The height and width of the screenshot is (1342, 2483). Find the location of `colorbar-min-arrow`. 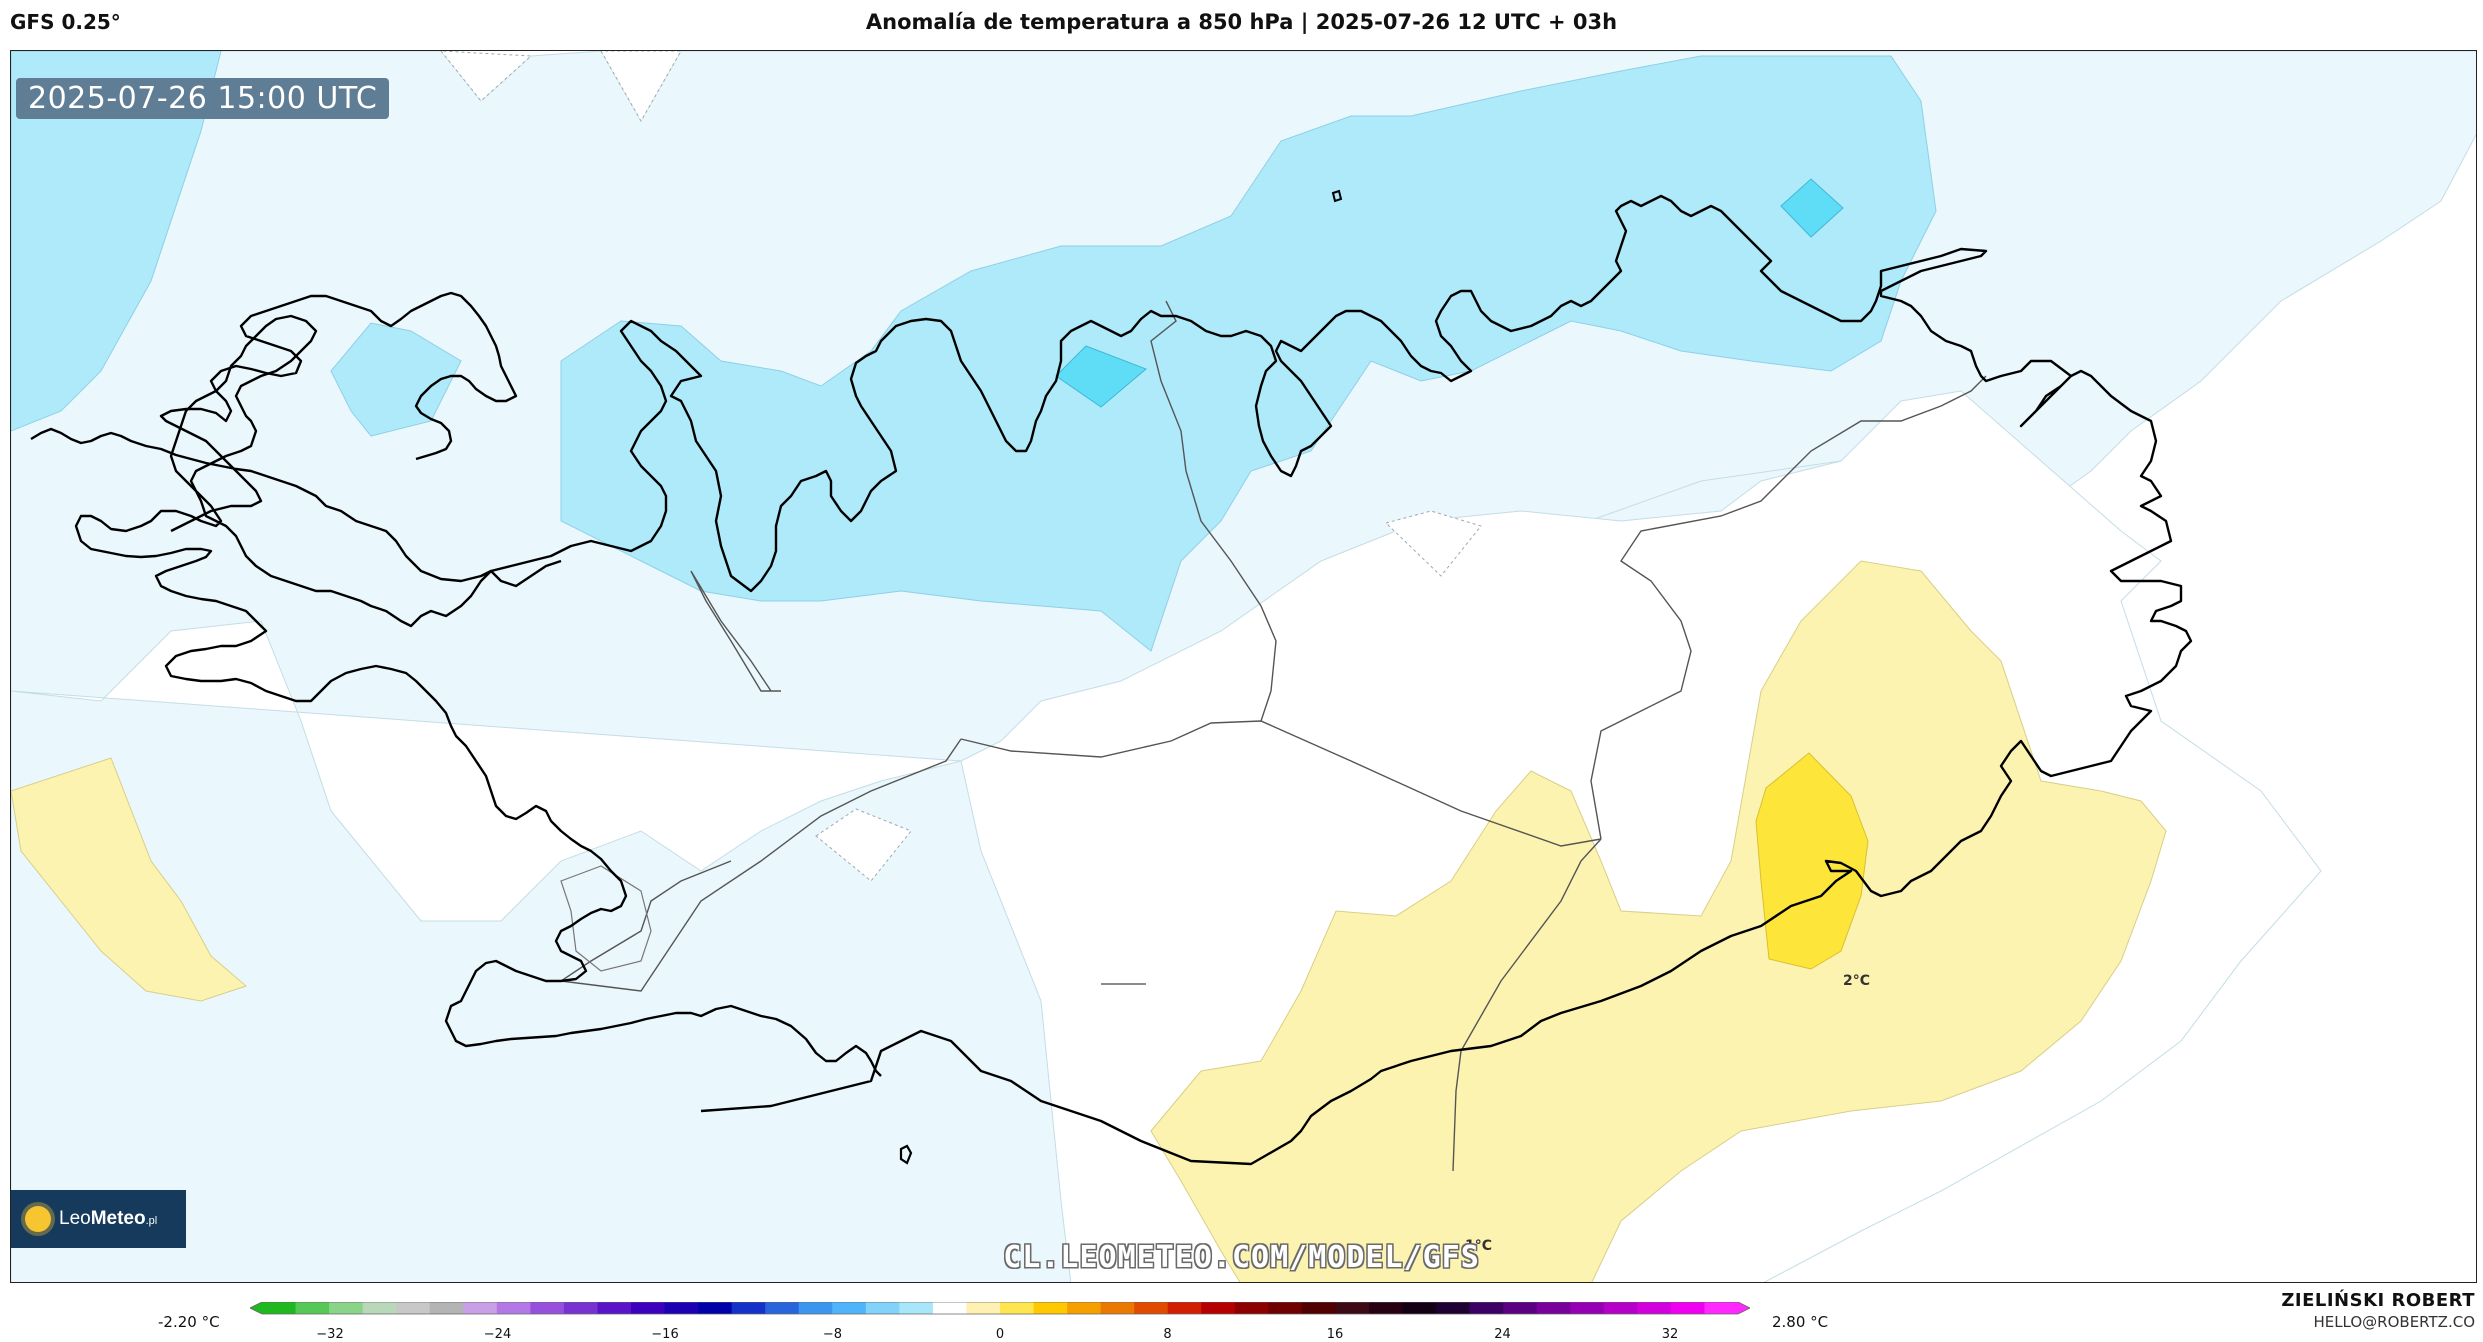

colorbar-min-arrow is located at coordinates (256, 1308).